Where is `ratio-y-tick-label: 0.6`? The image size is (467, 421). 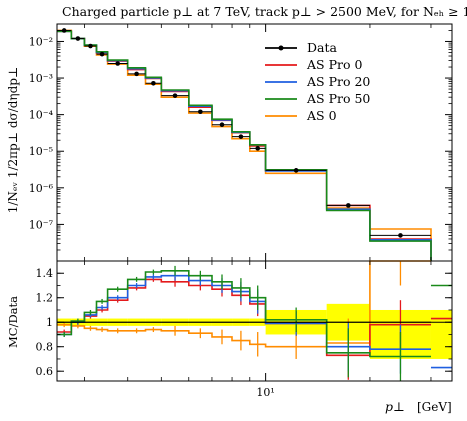 ratio-y-tick-label: 0.6 is located at coordinates (45, 371).